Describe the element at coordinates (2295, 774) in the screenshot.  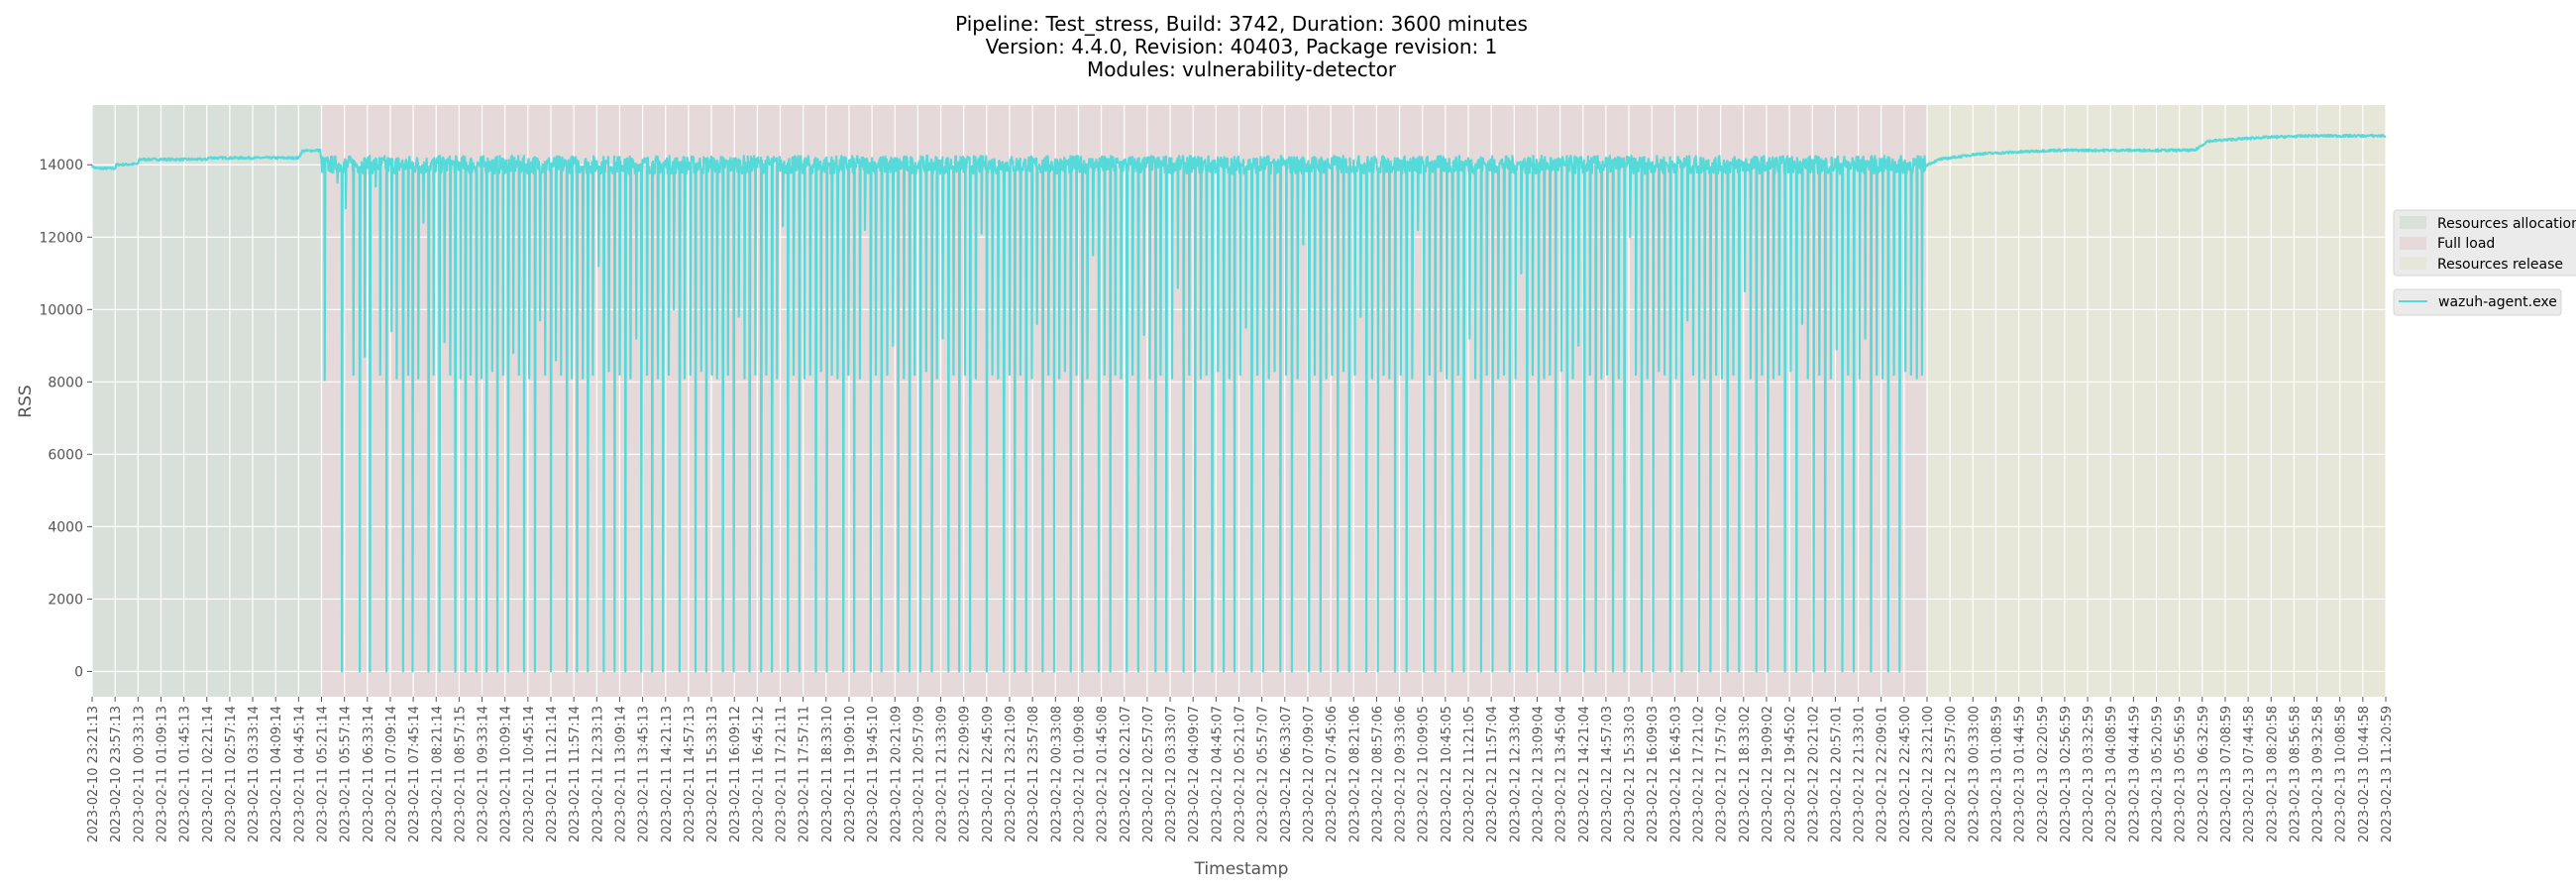
I see `x-tick-label: 2023-02-13 08:56:58` at that location.